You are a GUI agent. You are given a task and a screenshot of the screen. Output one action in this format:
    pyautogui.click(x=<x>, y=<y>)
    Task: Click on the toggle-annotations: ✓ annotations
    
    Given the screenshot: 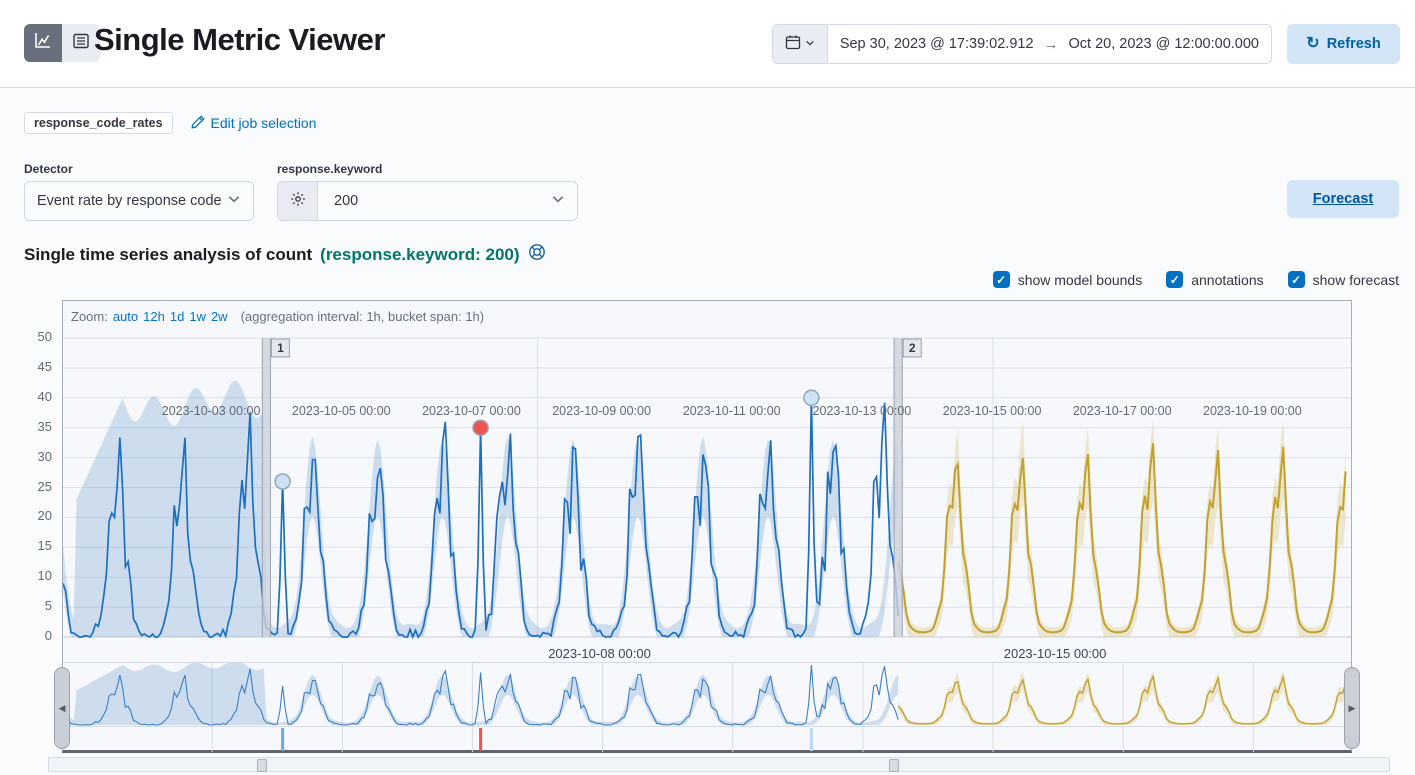 What is the action you would take?
    pyautogui.click(x=1215, y=279)
    